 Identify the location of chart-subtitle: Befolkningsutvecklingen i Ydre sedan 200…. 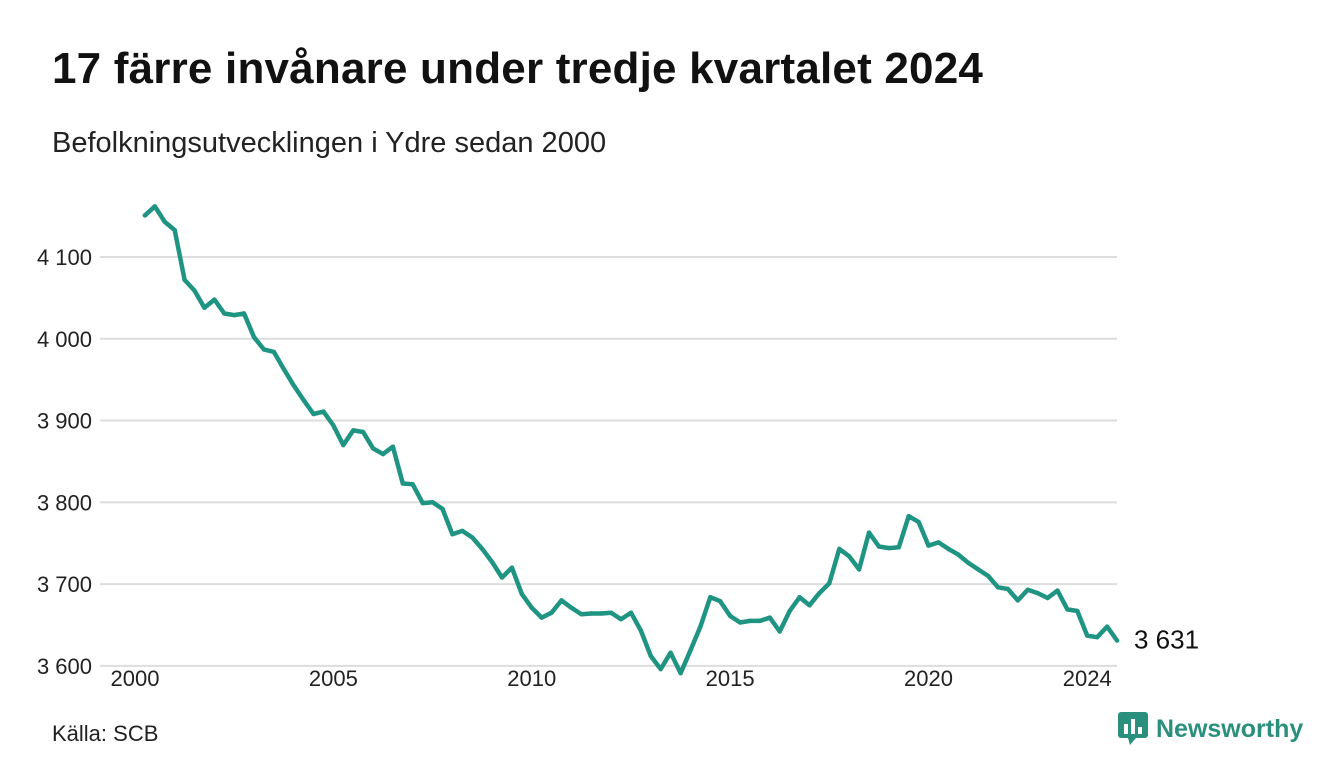
(329, 143).